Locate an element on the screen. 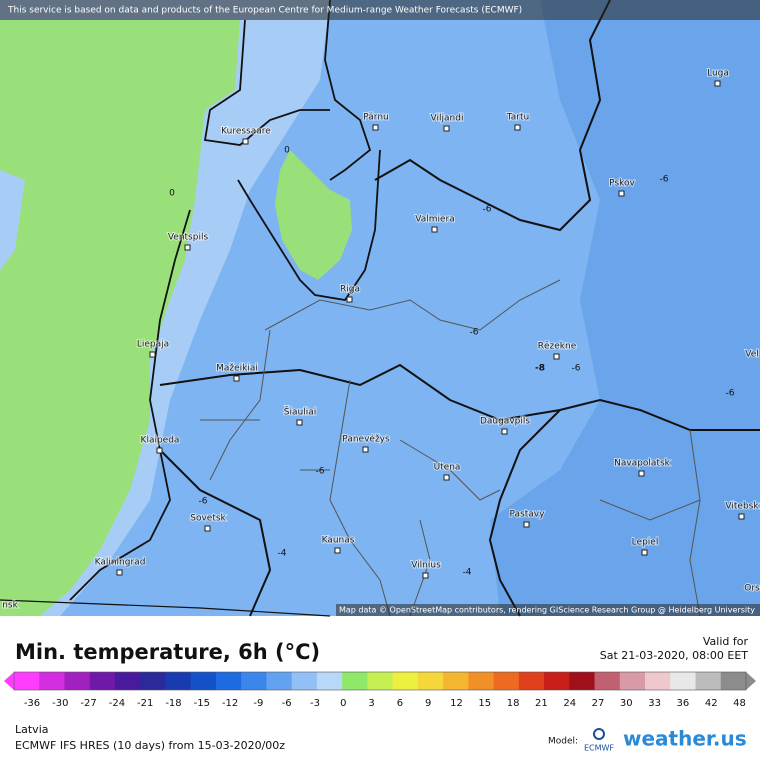  city-label: Vilnius is located at coordinates (426, 566).